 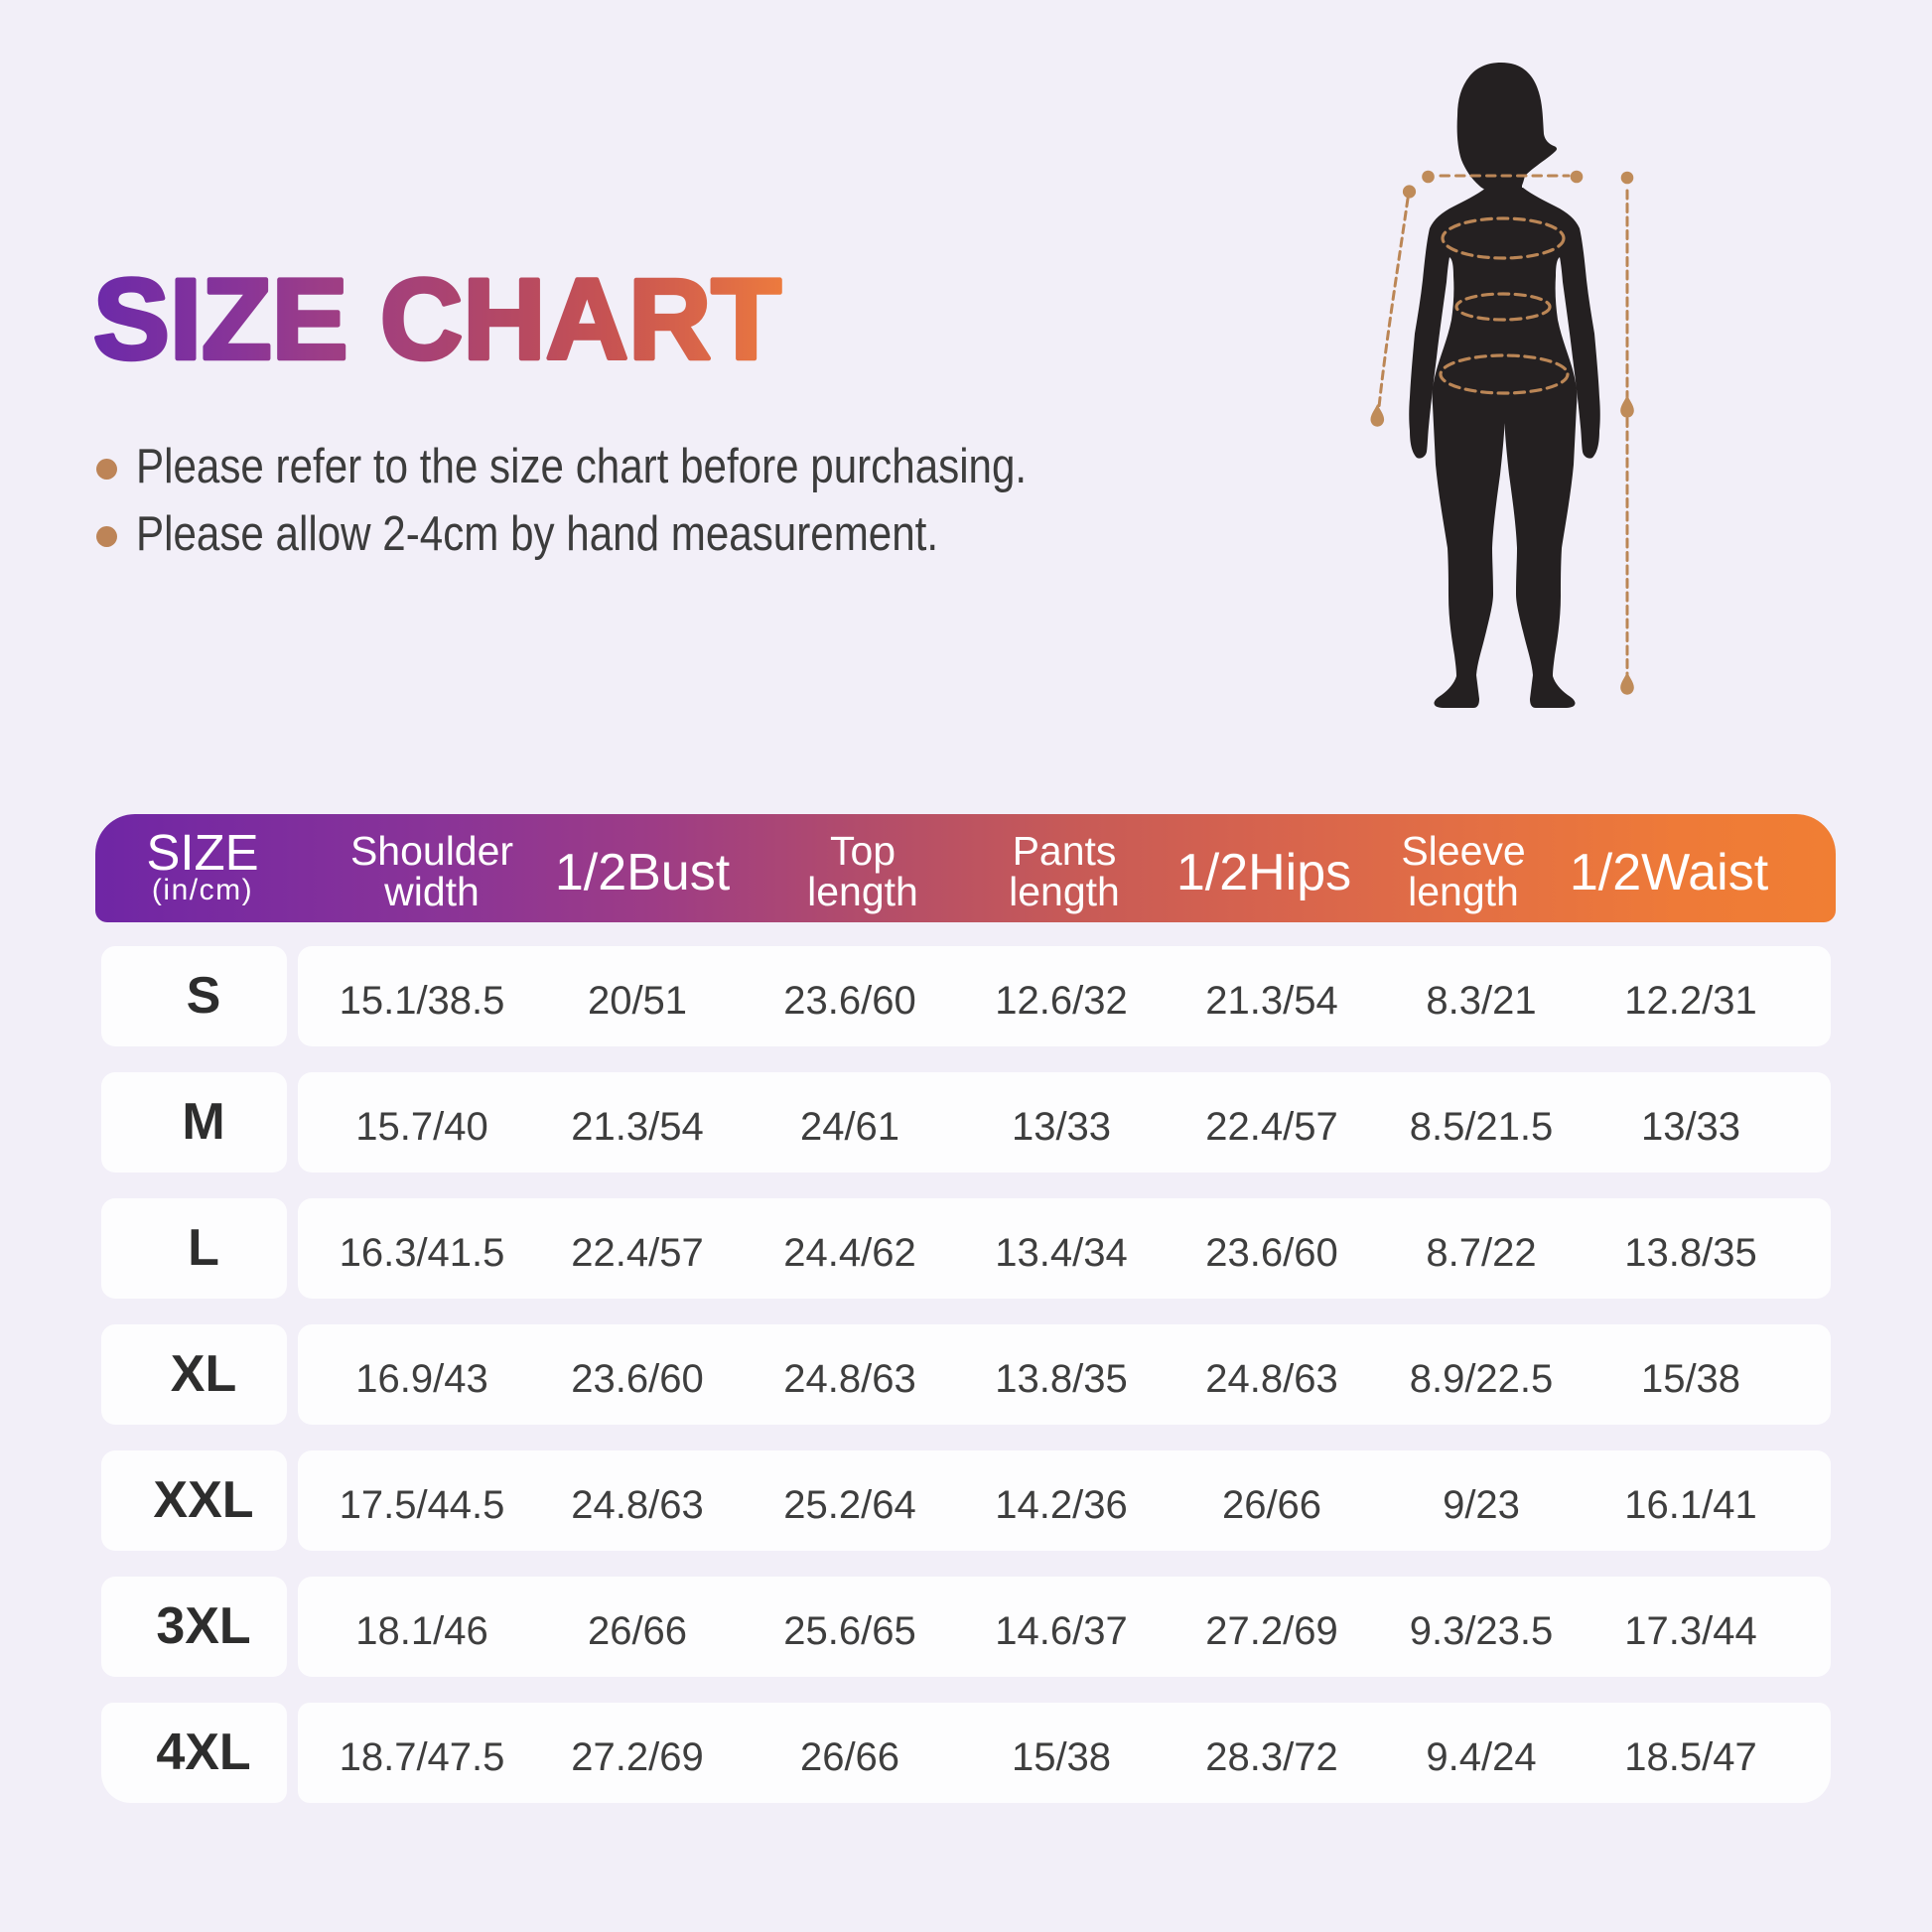 I want to click on svg-text: SIZE CHART, so click(x=437, y=320).